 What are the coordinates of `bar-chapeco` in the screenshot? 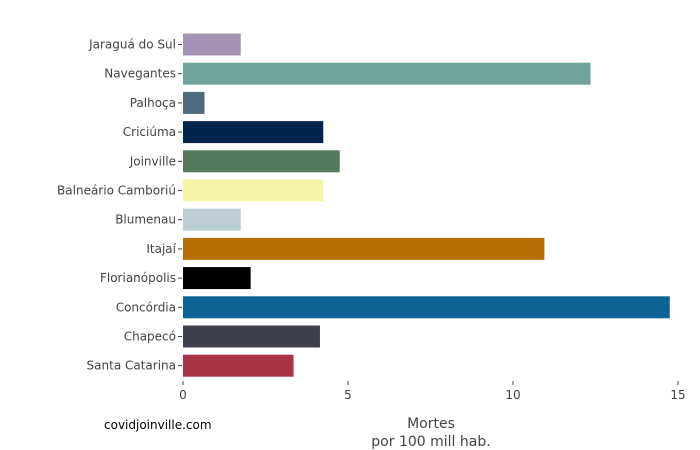 It's located at (251, 336).